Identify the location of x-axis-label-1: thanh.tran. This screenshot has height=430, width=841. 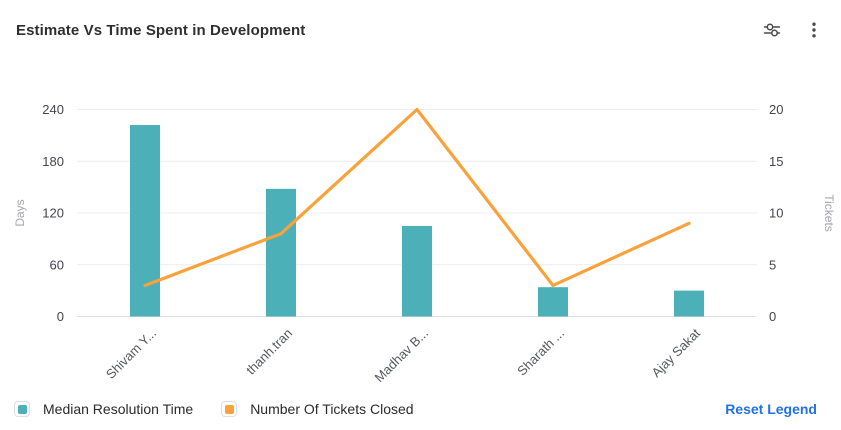
(269, 352).